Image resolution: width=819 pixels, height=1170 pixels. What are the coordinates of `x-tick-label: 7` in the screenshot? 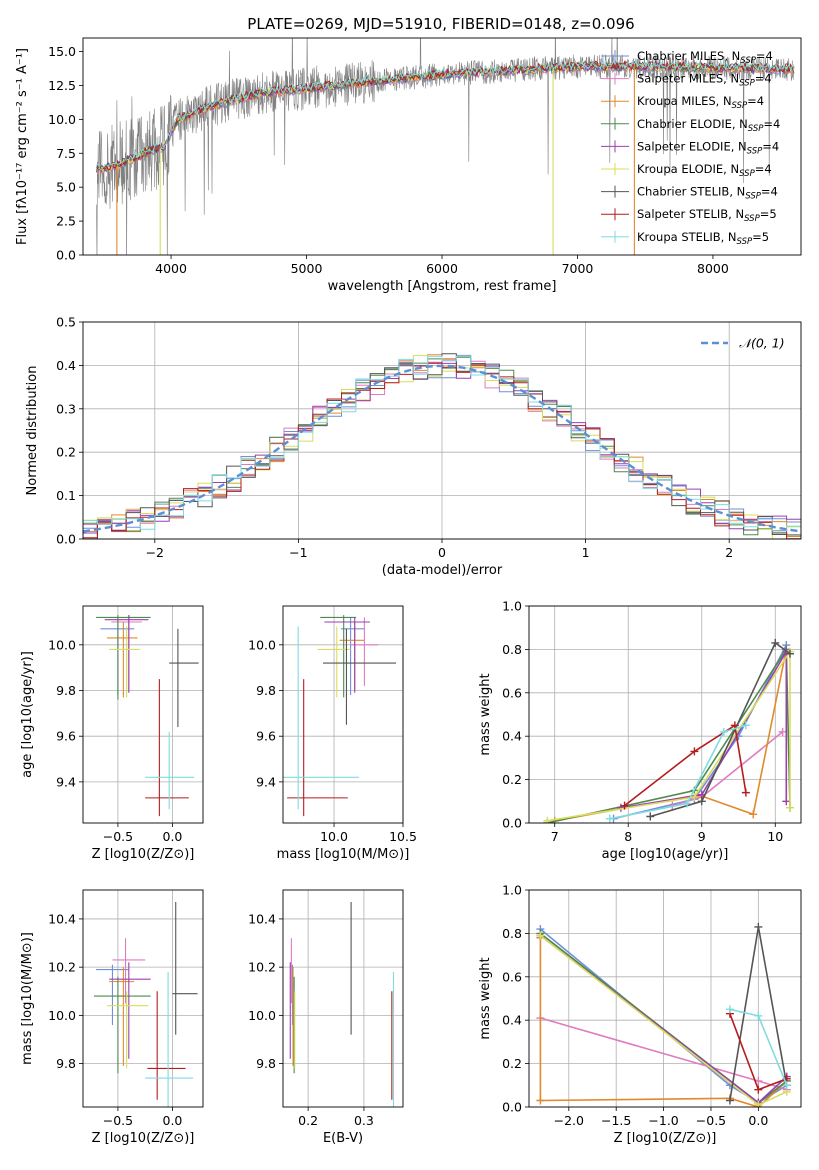 It's located at (555, 836).